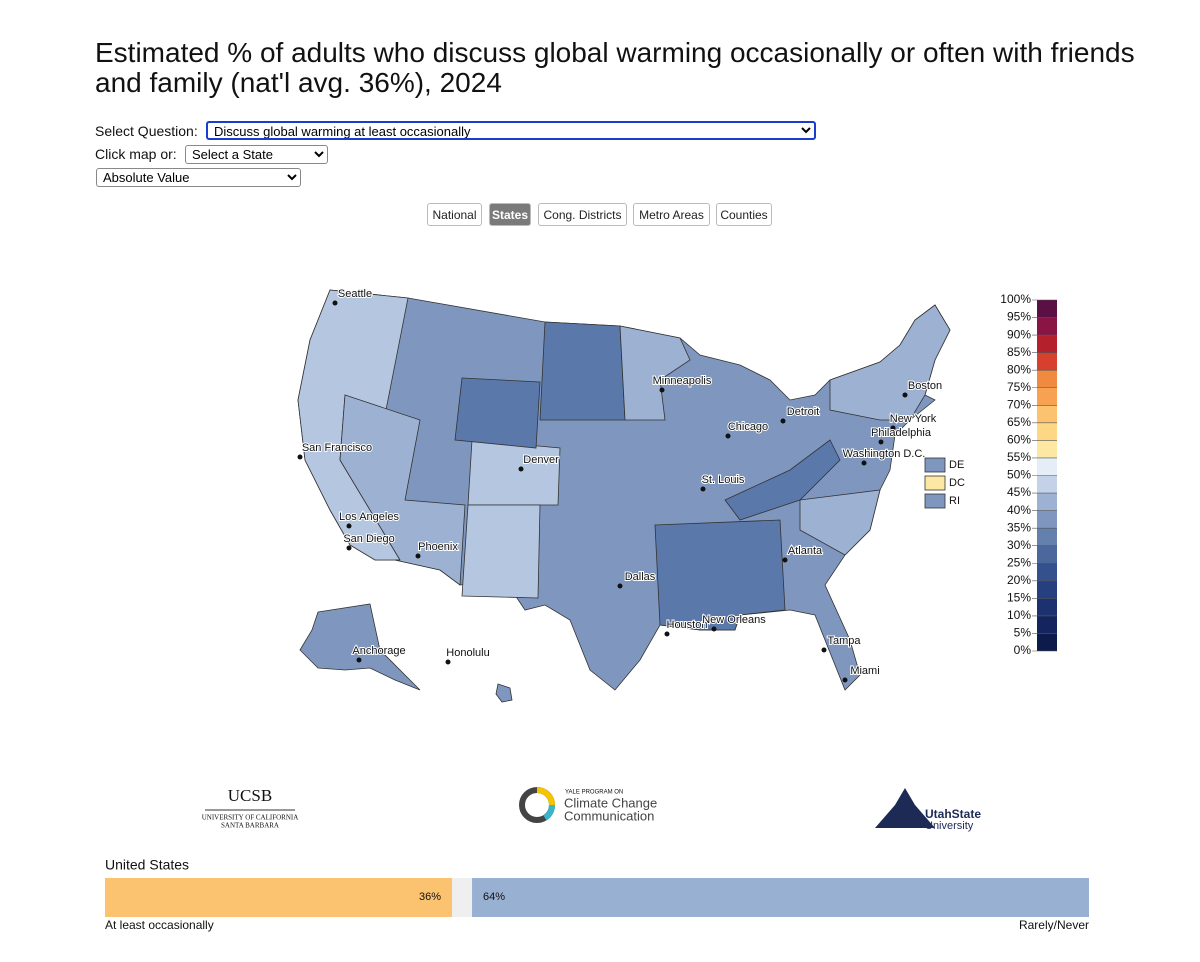  What do you see at coordinates (353, 425) in the screenshot?
I see `west-coast` at bounding box center [353, 425].